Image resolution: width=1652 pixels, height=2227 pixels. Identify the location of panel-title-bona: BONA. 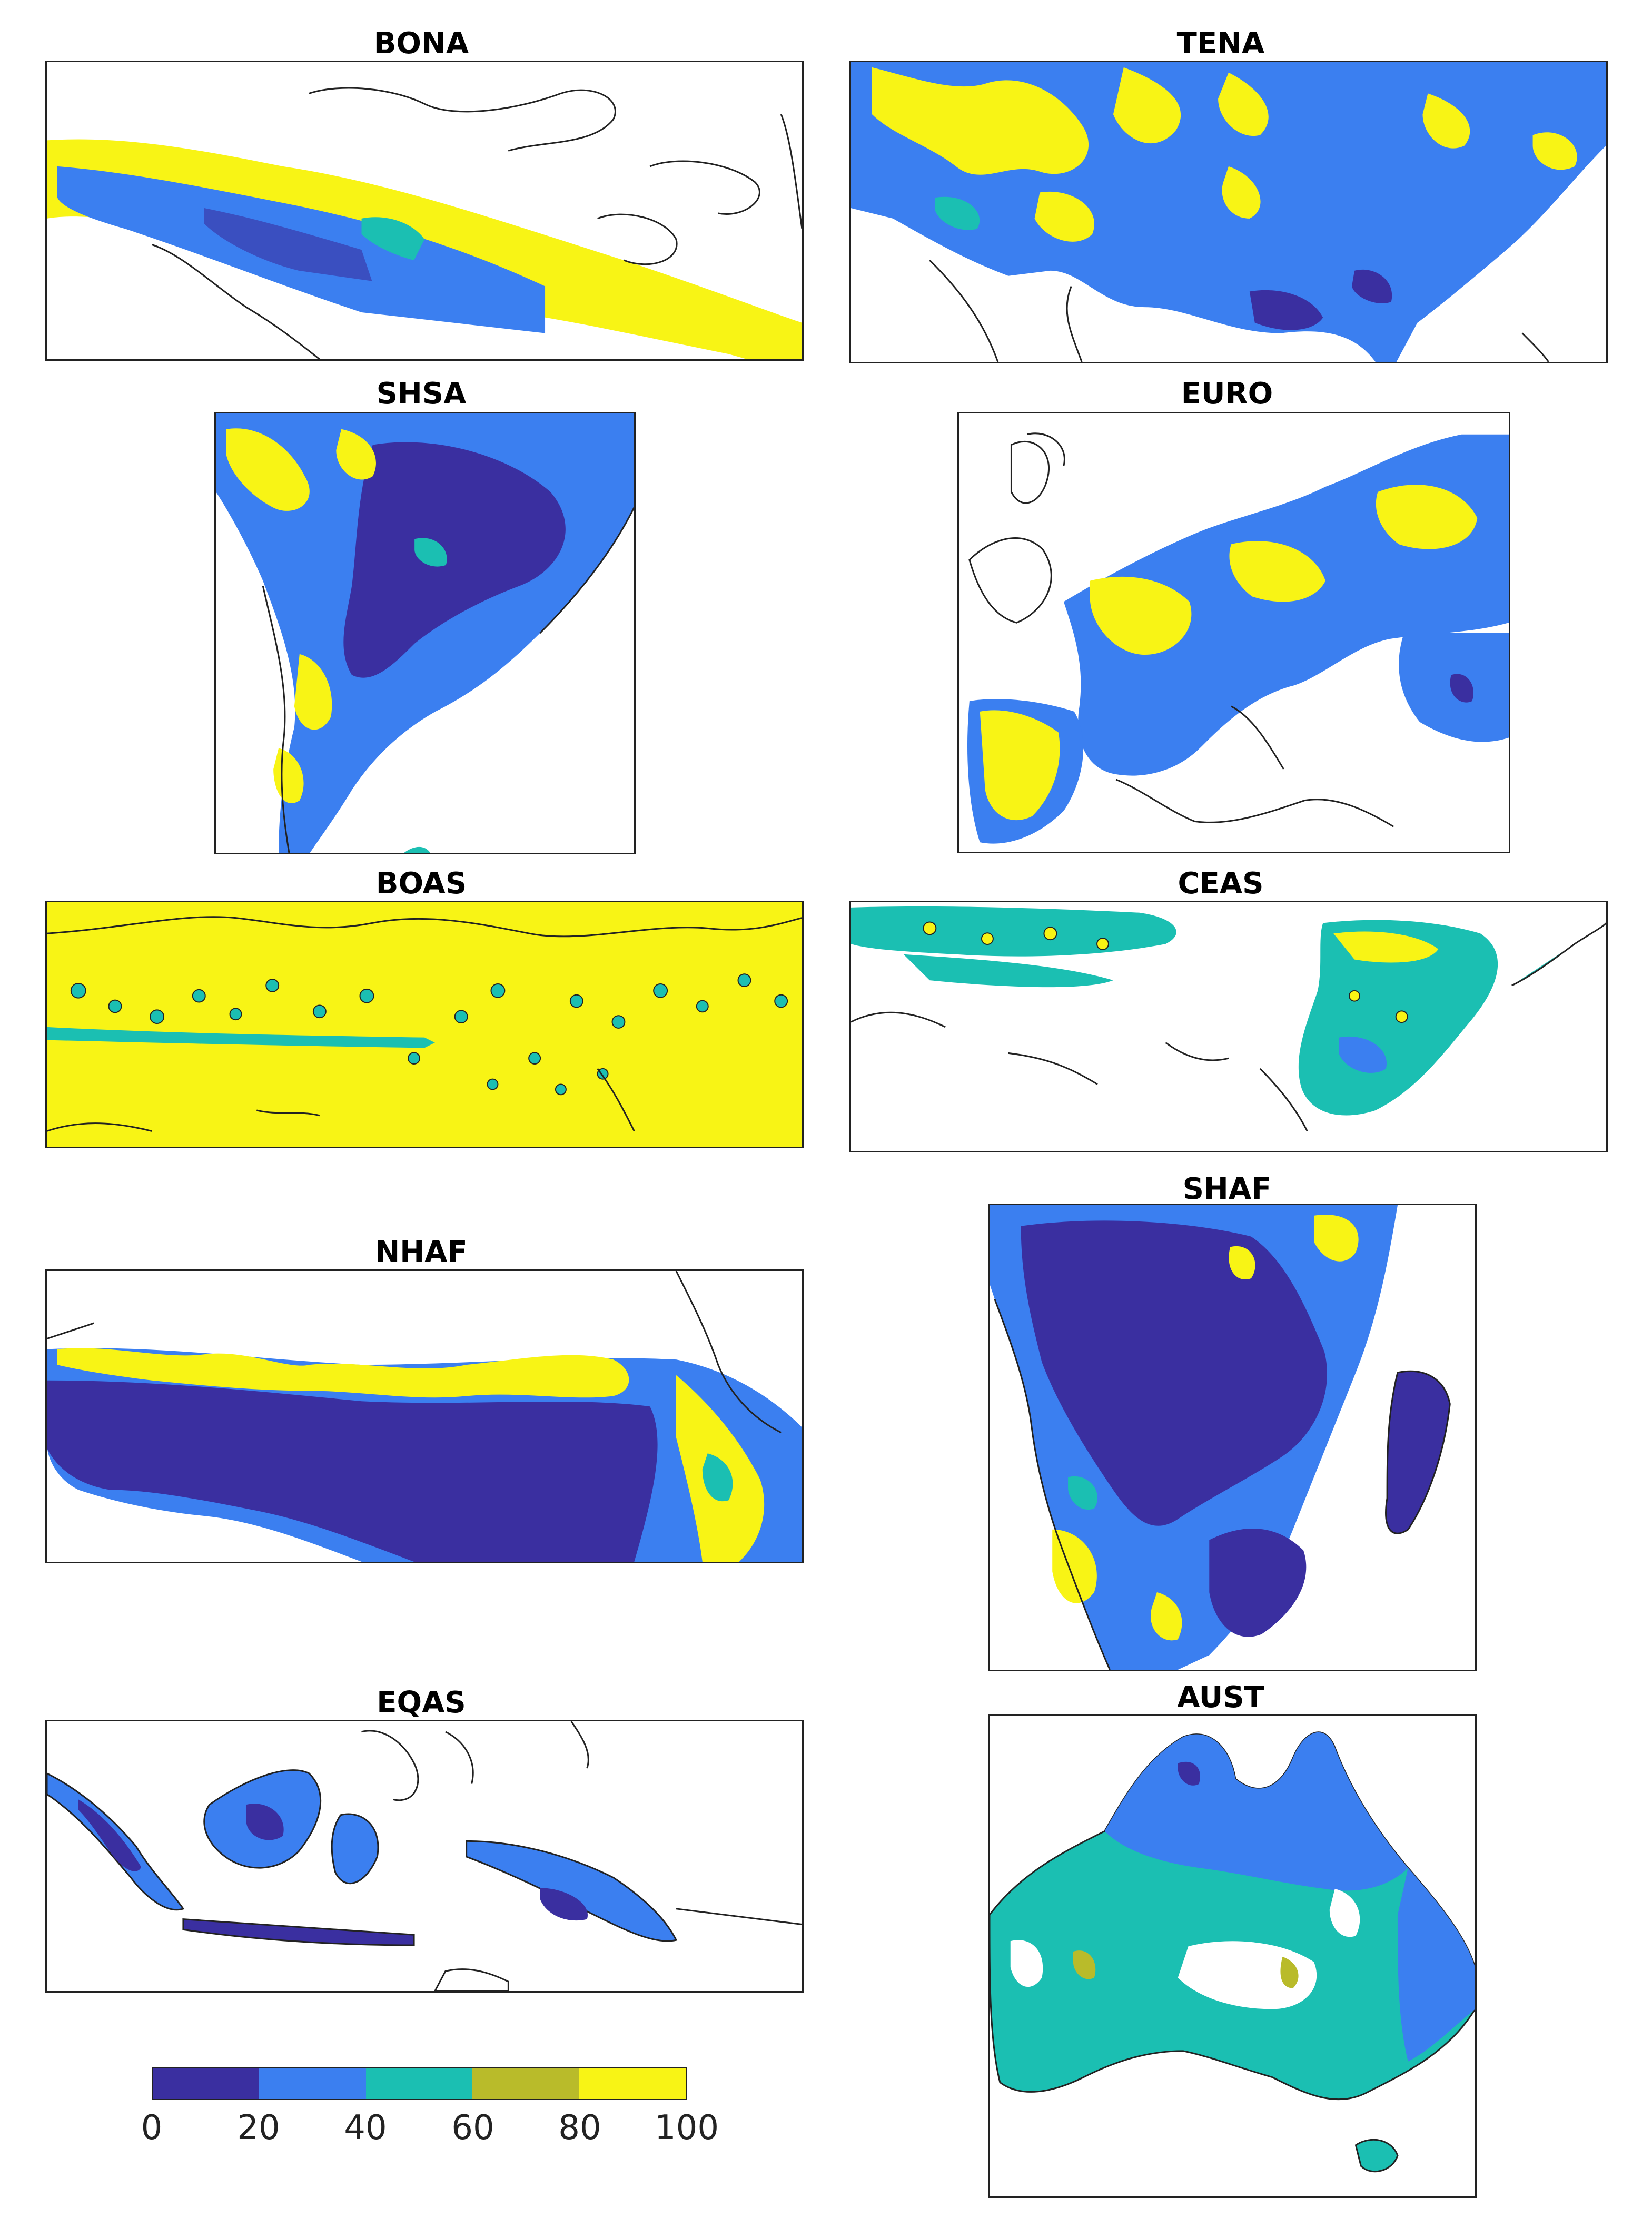
(421, 44).